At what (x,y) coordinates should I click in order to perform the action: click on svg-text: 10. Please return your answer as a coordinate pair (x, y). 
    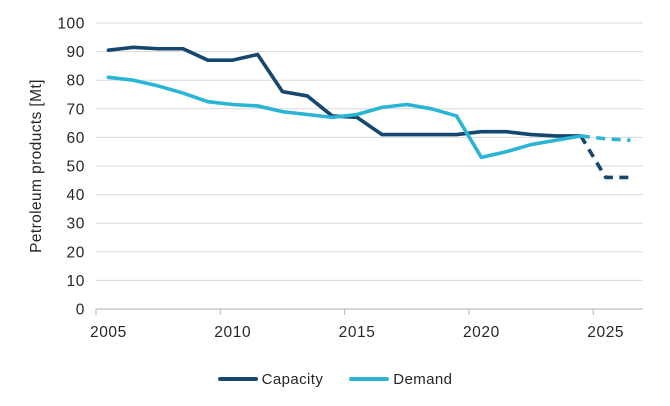
    Looking at the image, I should click on (76, 281).